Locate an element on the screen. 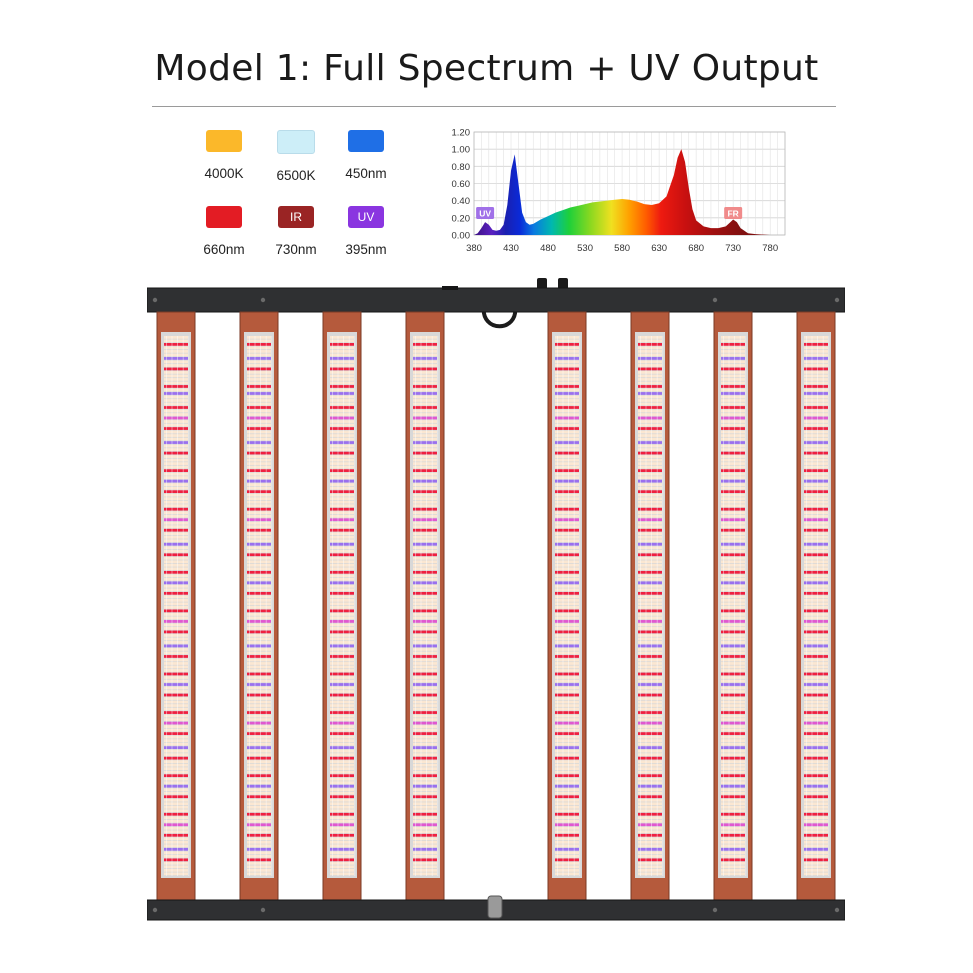  legend-item-6500k: 6500K is located at coordinates (296, 156).